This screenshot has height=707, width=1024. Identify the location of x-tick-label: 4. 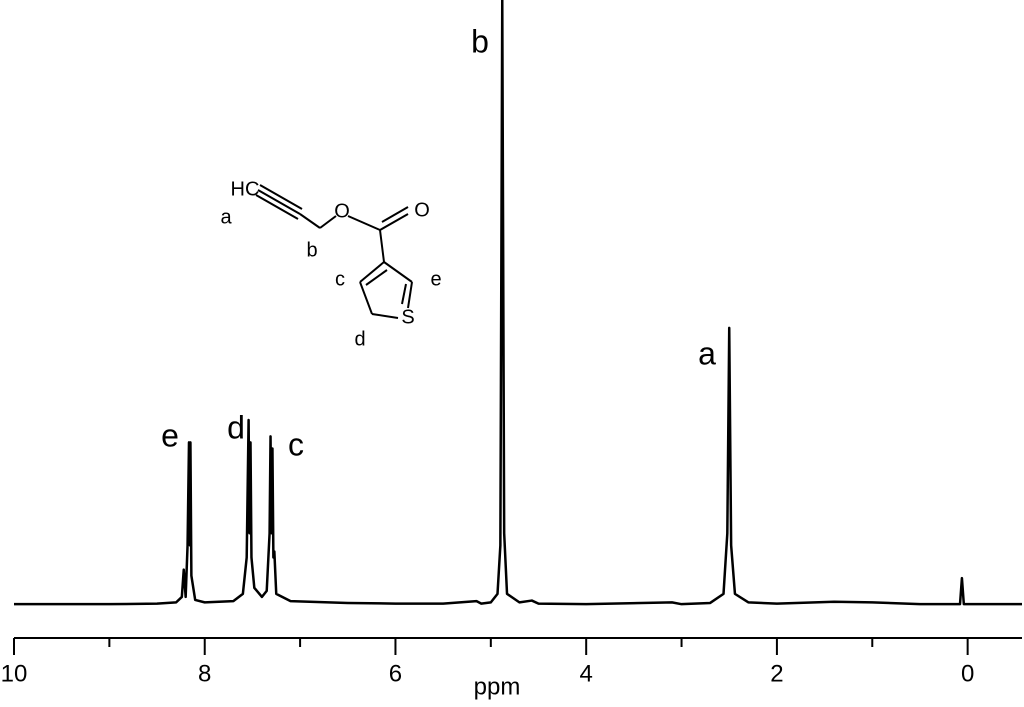
(586, 673).